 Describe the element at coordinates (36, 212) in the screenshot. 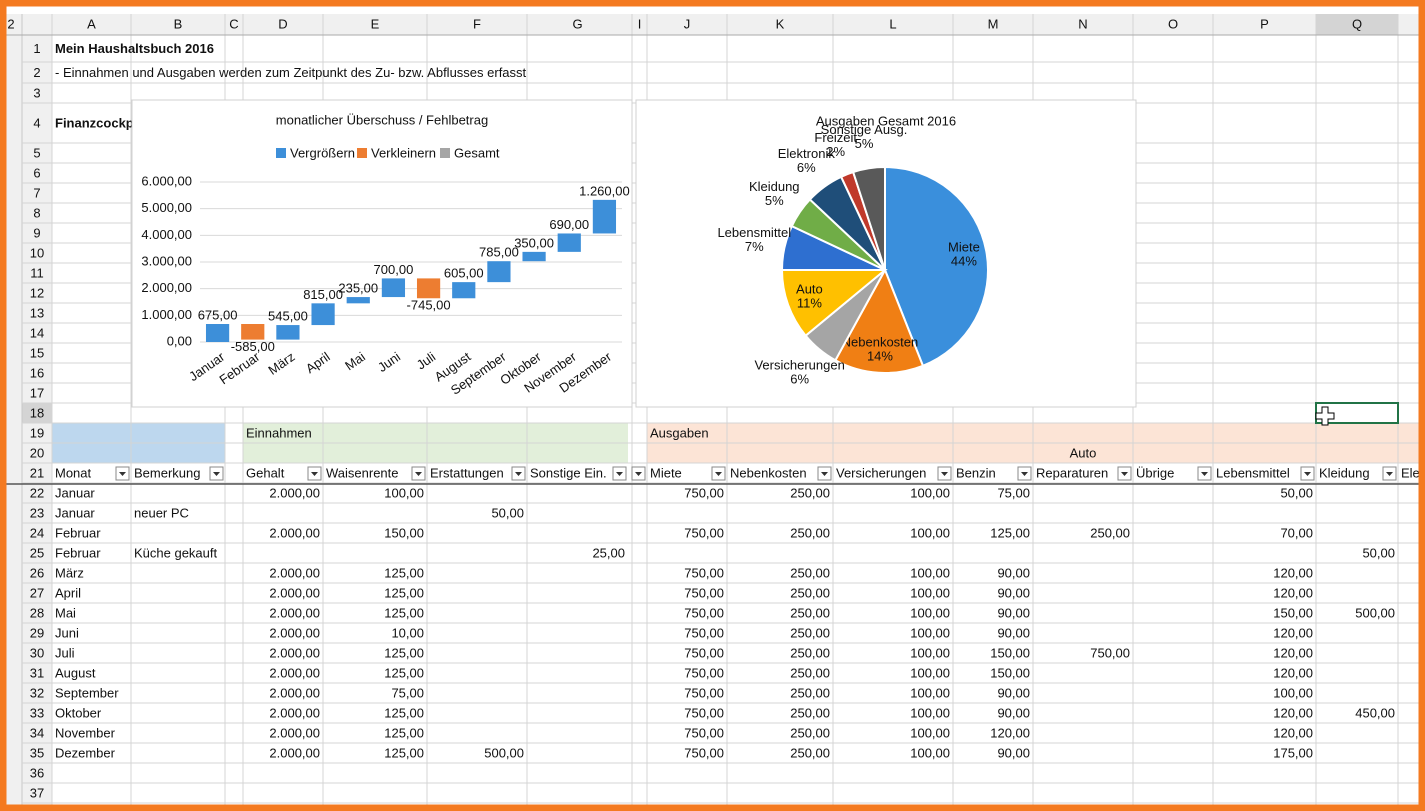

I see `row-number: 8` at that location.